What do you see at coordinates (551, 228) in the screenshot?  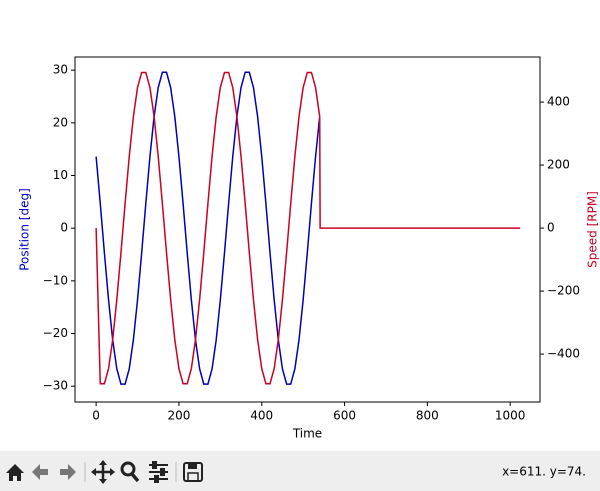 I see `y2-tick-label: 0` at bounding box center [551, 228].